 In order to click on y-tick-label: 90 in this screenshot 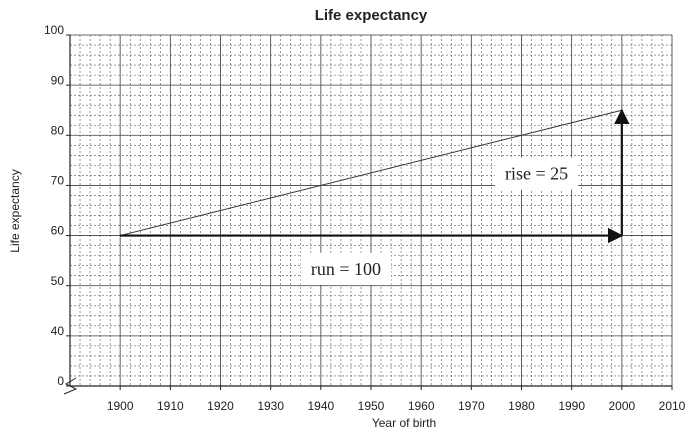, I will do `click(58, 80)`.